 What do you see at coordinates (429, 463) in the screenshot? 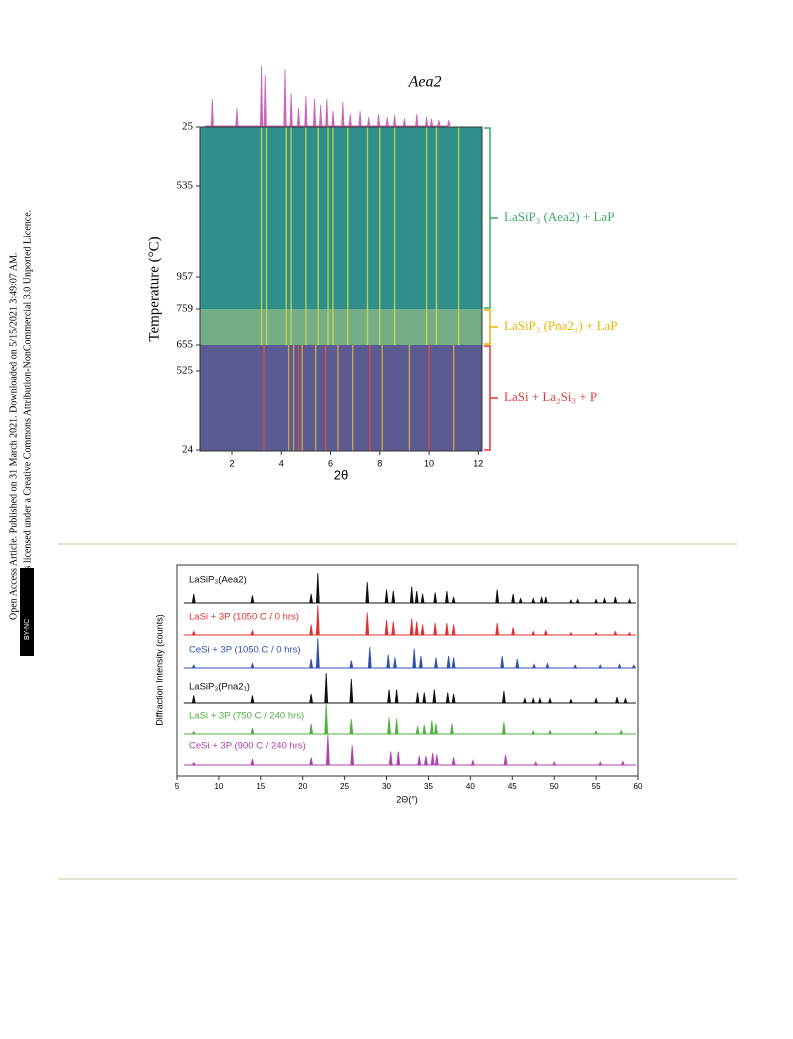
I see `x-tick-label: 10` at bounding box center [429, 463].